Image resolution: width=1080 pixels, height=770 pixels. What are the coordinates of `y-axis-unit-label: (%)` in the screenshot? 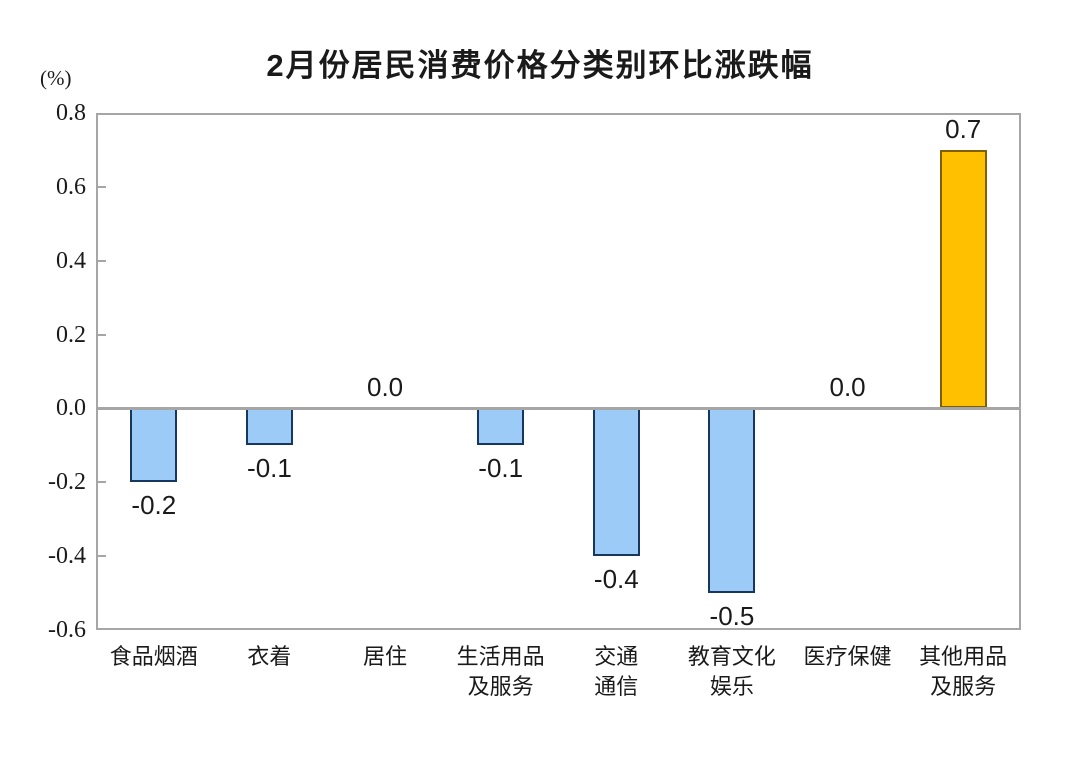 It's located at (56, 78).